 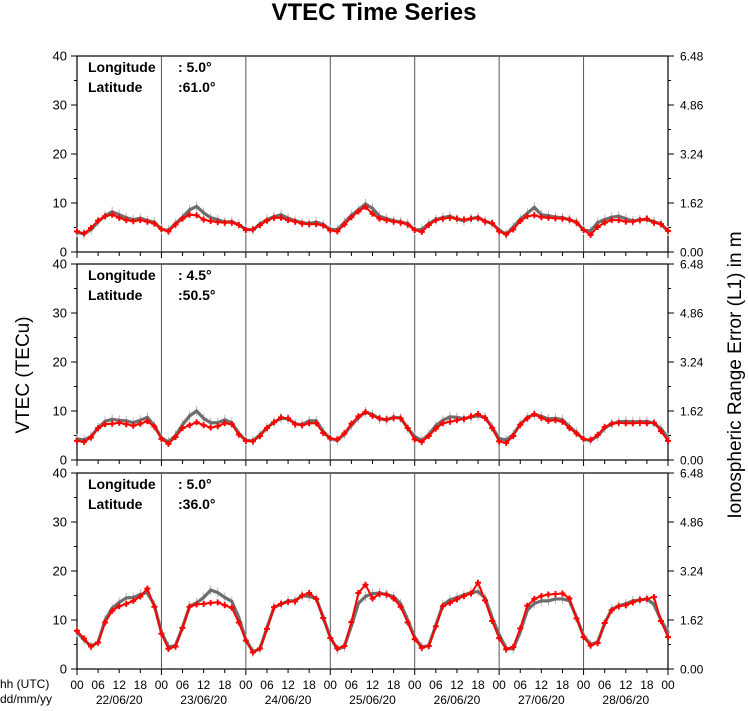 What do you see at coordinates (692, 474) in the screenshot?
I see `right-tick-label: 6.48` at bounding box center [692, 474].